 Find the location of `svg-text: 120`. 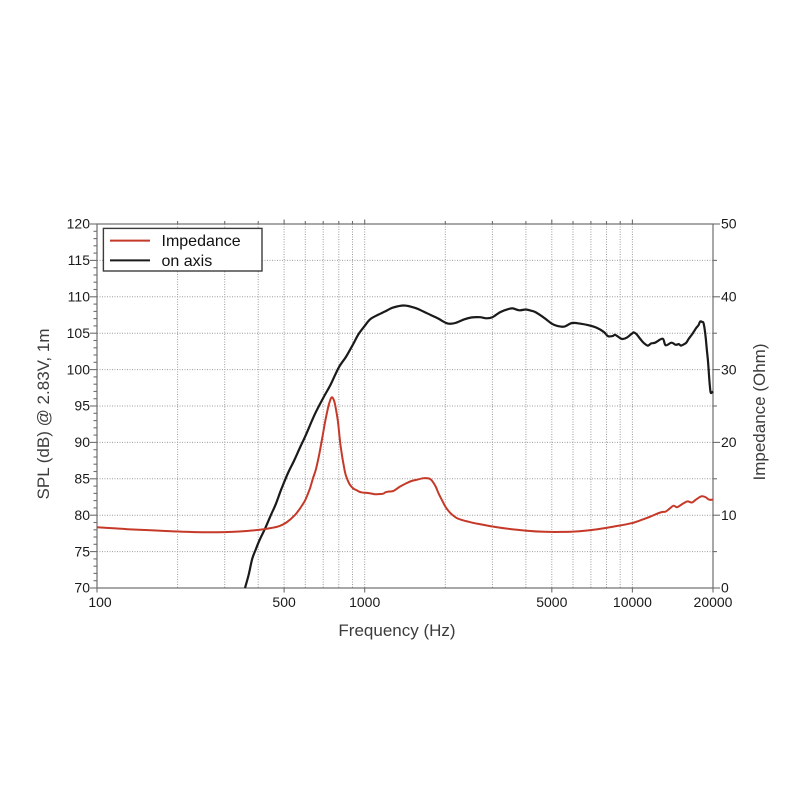

svg-text: 120 is located at coordinates (79, 224).